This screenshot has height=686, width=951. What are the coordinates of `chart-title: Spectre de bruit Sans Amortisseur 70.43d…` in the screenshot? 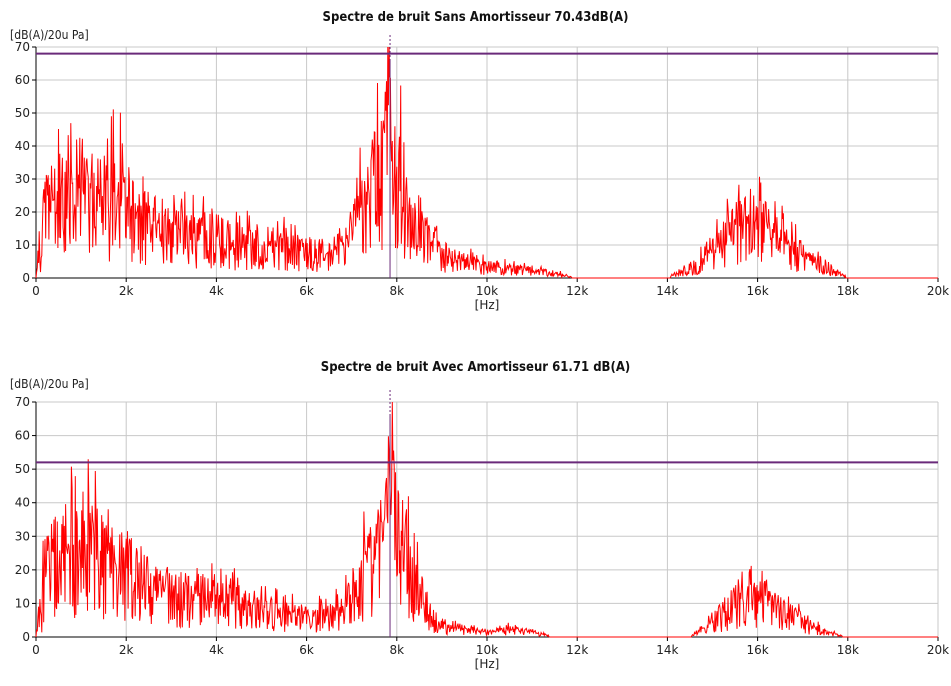 It's located at (475, 17).